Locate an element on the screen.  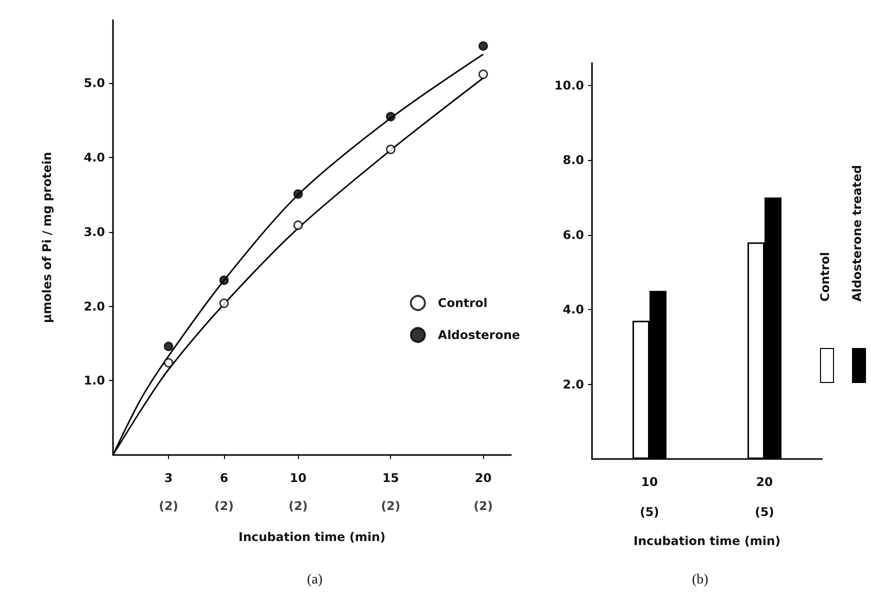
y-tick-label: 3.0 is located at coordinates (94, 231).